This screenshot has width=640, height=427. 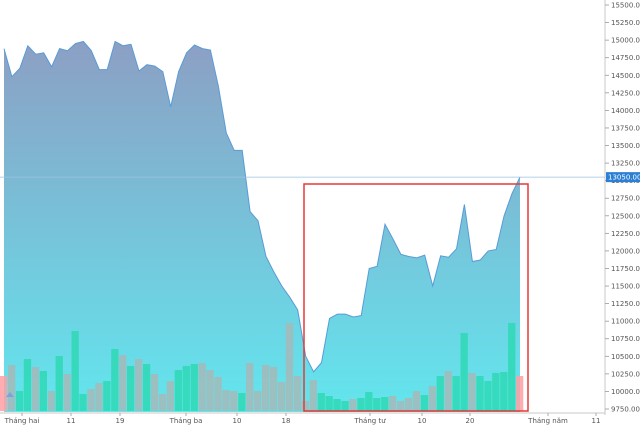 I want to click on y-tick-label: 14000.00, so click(x=625, y=111).